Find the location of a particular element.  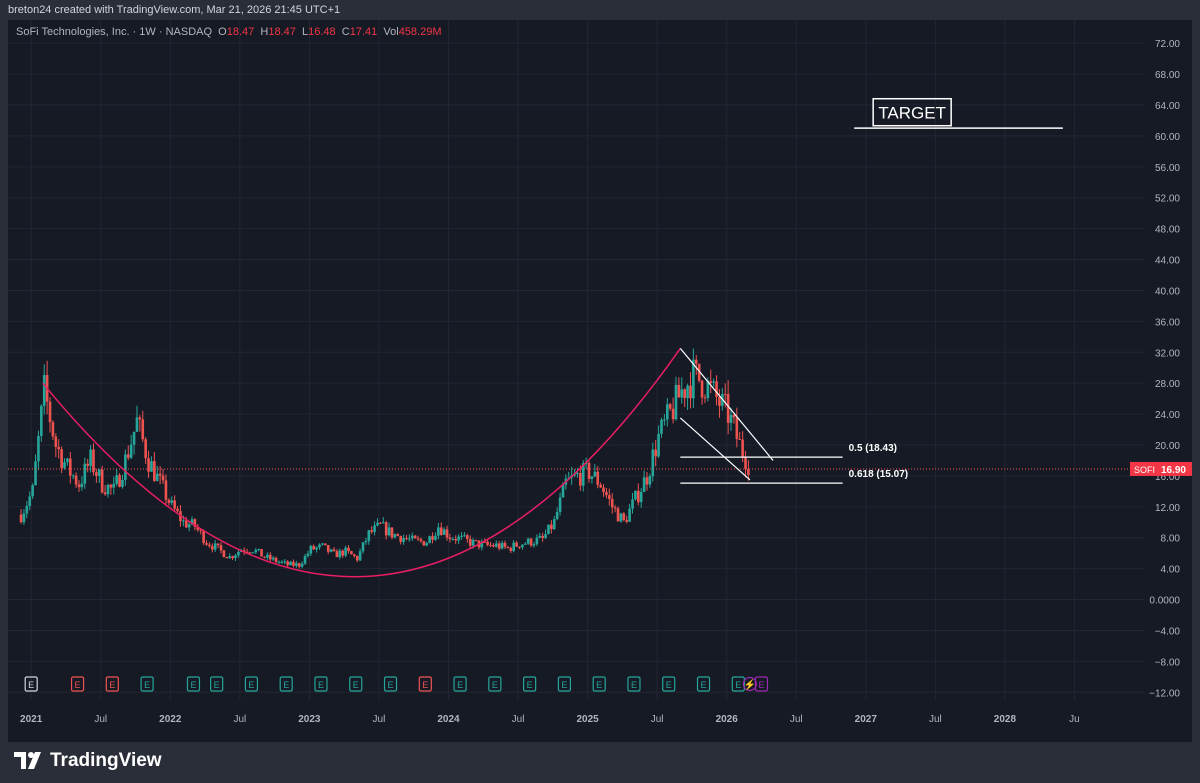

channel-upper-line is located at coordinates (726, 404).